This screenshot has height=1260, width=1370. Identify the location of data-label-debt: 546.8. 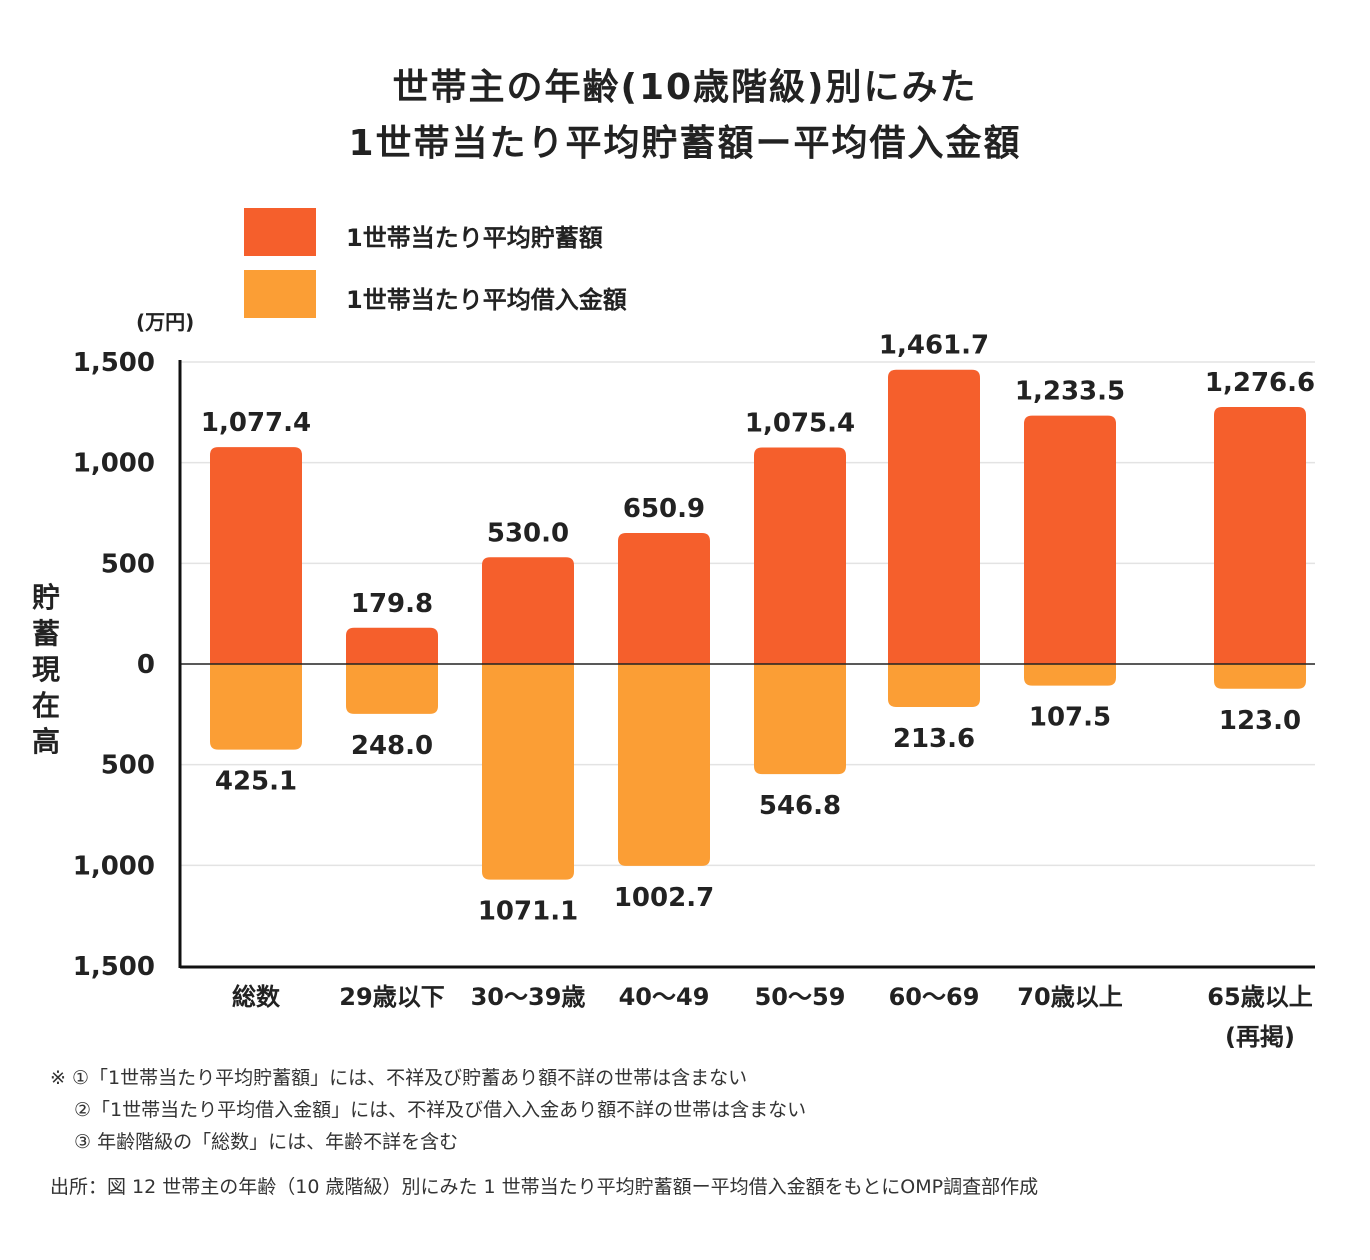
(800, 806).